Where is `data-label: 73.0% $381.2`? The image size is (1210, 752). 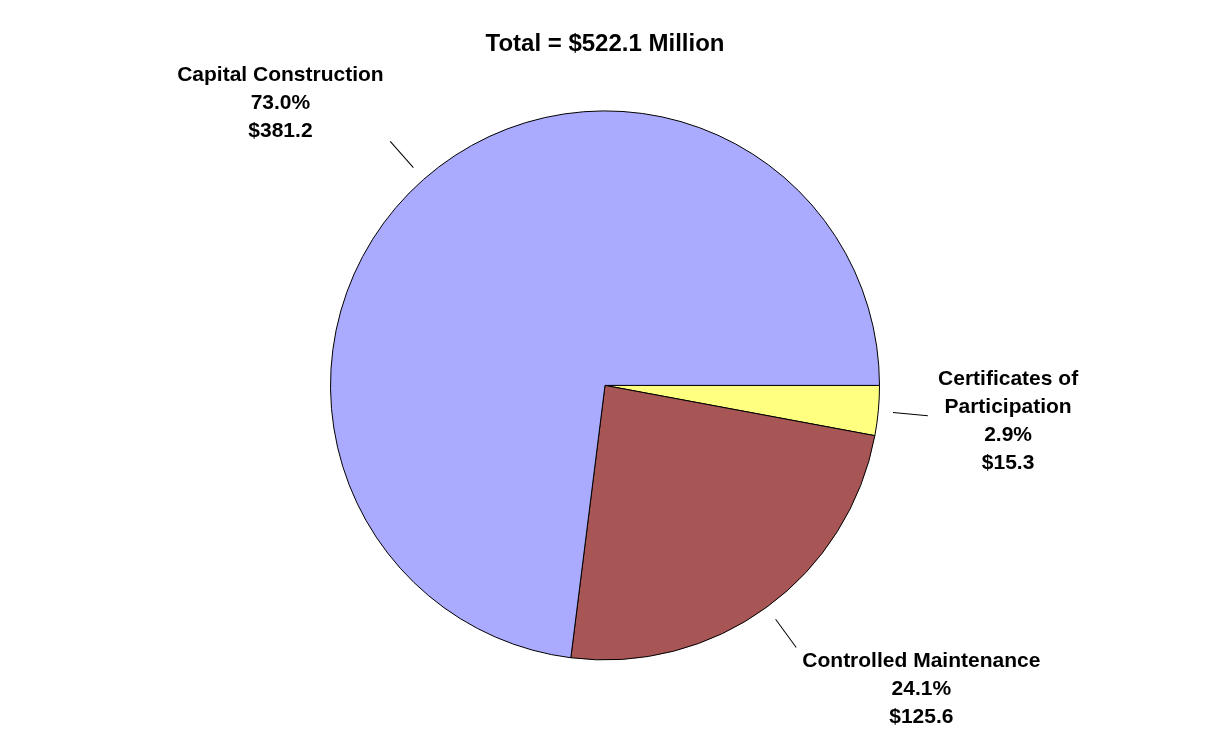
data-label: 73.0% $381.2 is located at coordinates (280, 115).